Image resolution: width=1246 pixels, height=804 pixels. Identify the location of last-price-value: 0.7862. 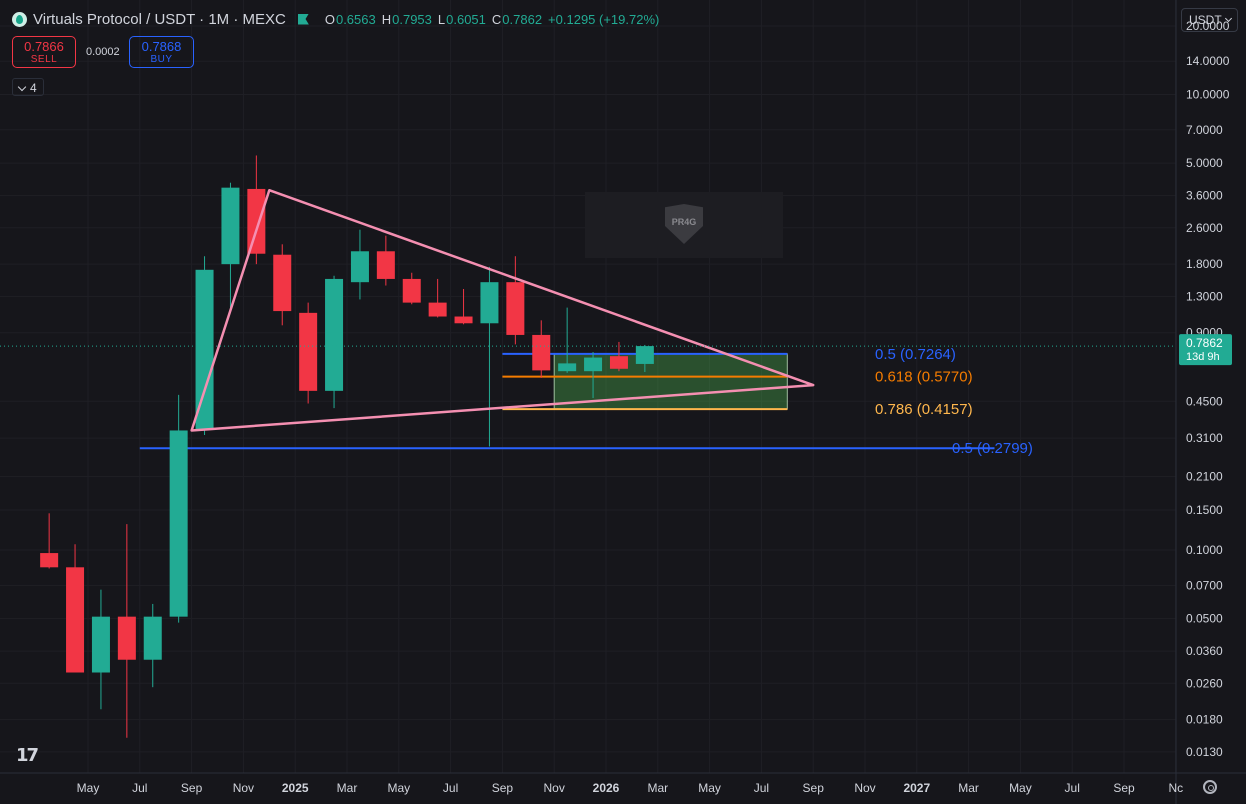
(1204, 343).